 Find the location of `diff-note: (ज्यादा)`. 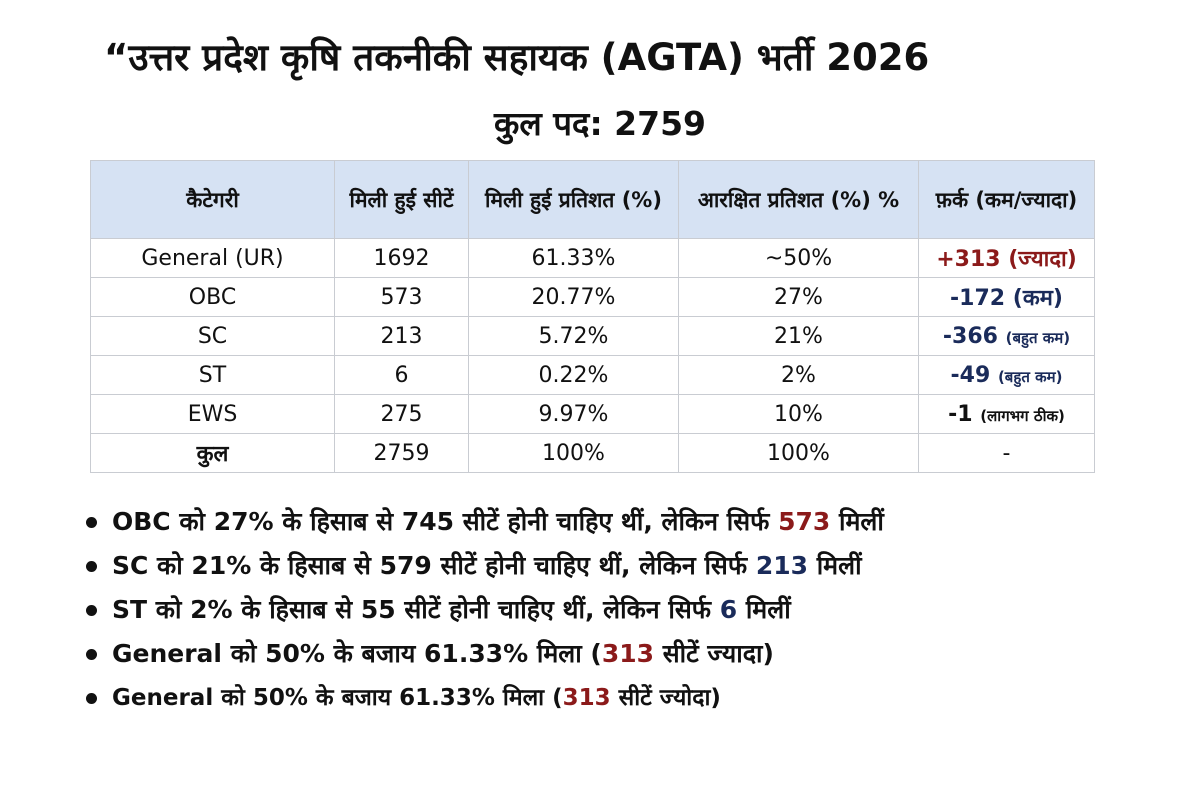

diff-note: (ज्यादा) is located at coordinates (1042, 259).